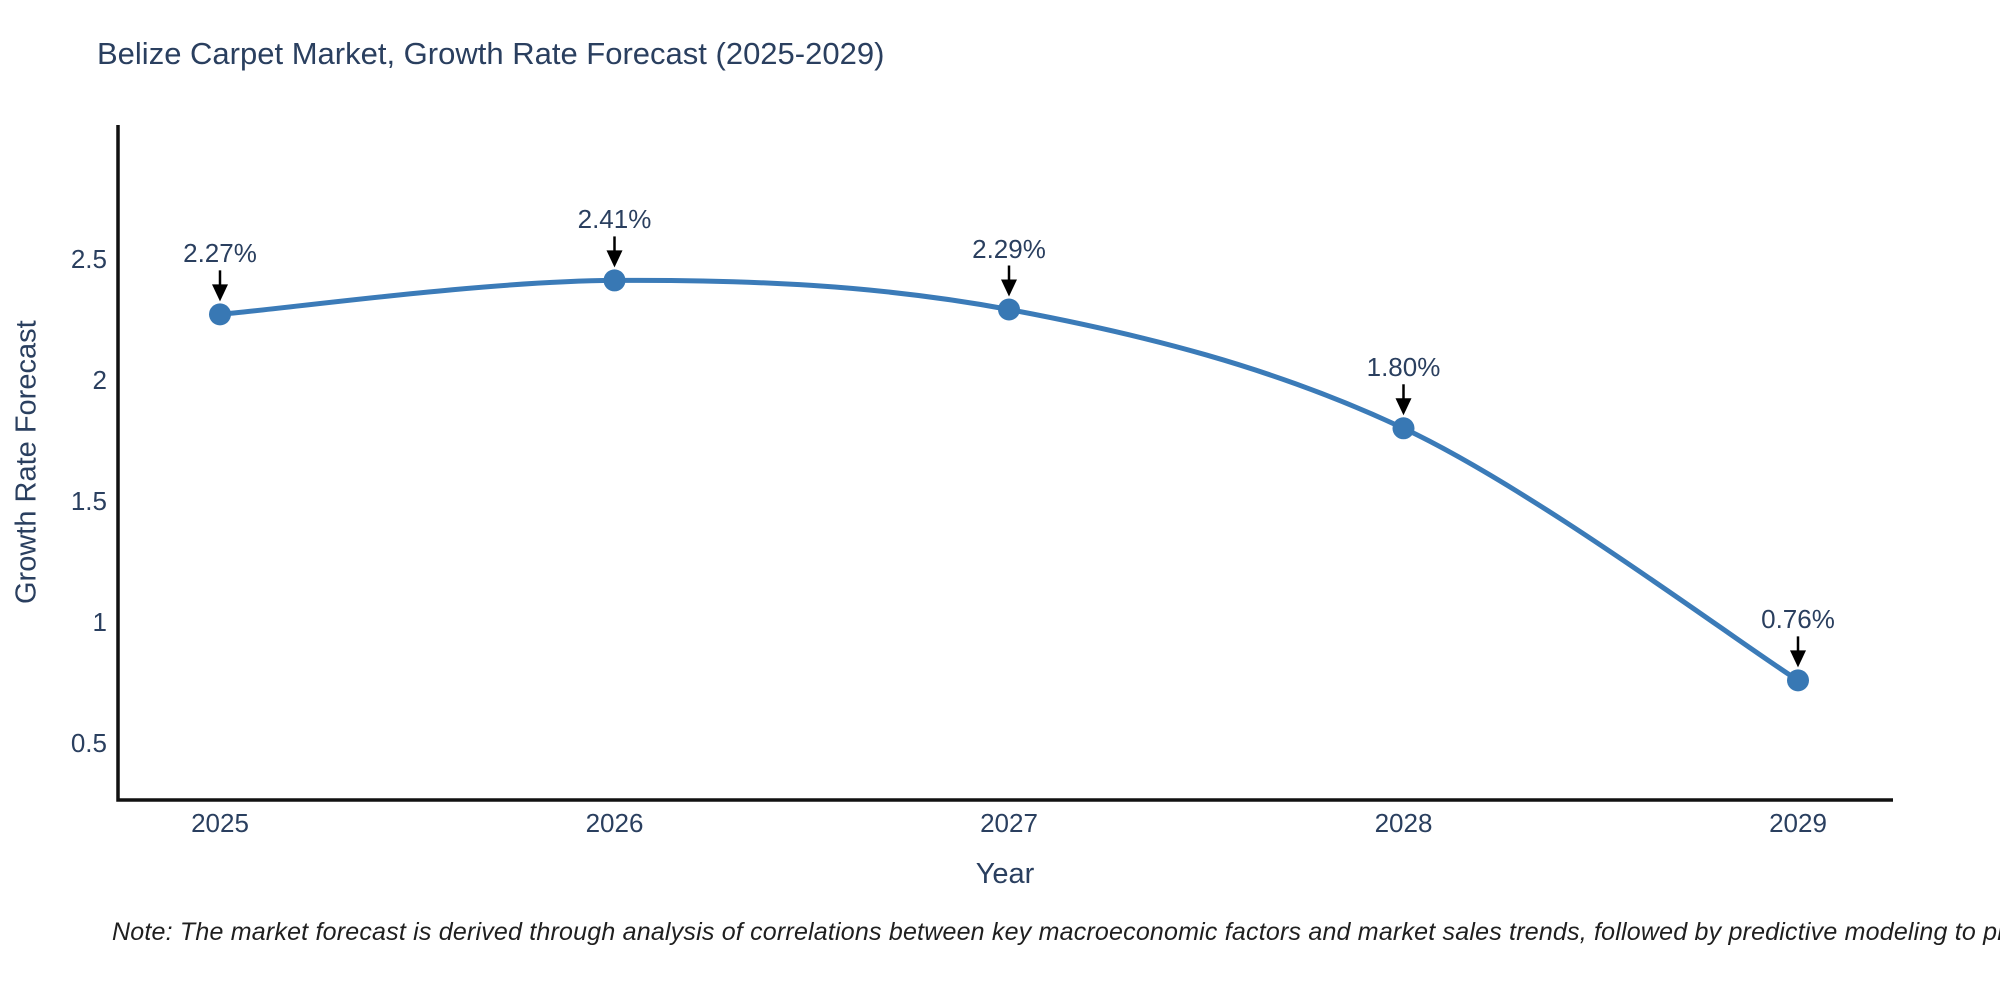 The image size is (2000, 1000). I want to click on x-axis-title: Year, so click(1005, 874).